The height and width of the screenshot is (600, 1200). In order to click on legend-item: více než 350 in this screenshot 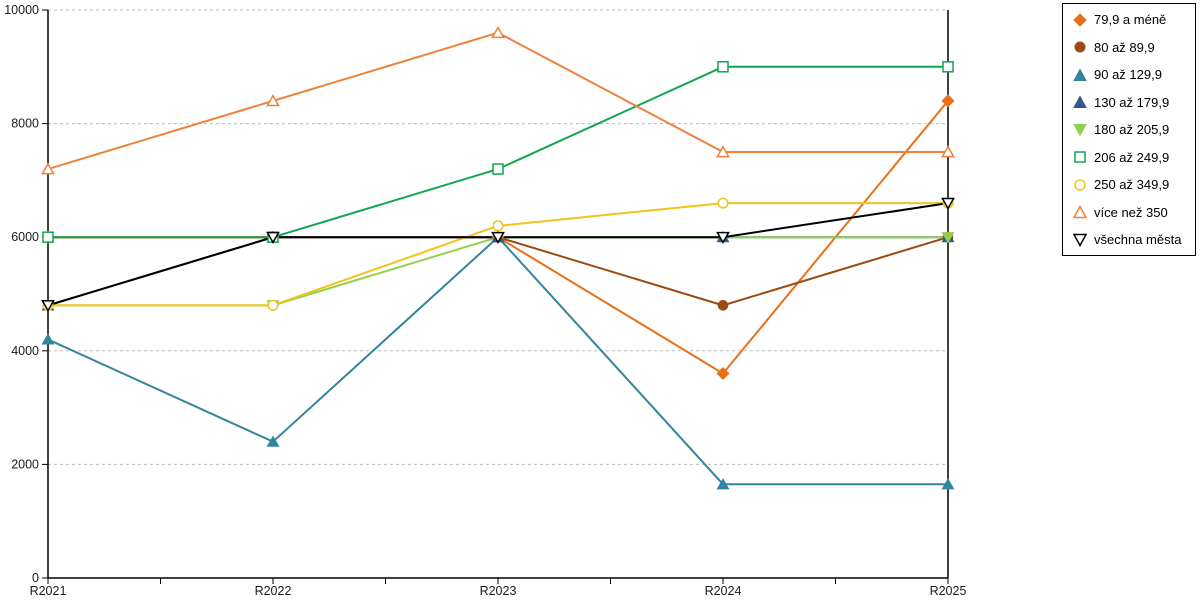, I will do `click(1132, 212)`.